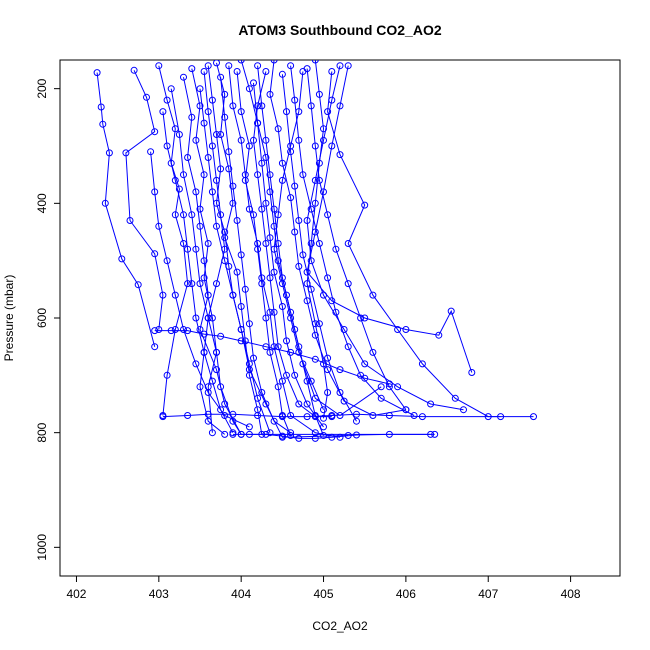 The height and width of the screenshot is (650, 650). Describe the element at coordinates (340, 626) in the screenshot. I see `x-axis-label: CO2_AO2` at that location.